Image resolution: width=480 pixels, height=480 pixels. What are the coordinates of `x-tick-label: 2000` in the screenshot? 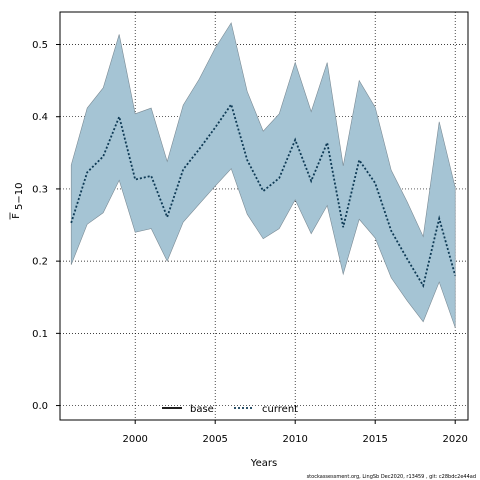 It's located at (134, 439).